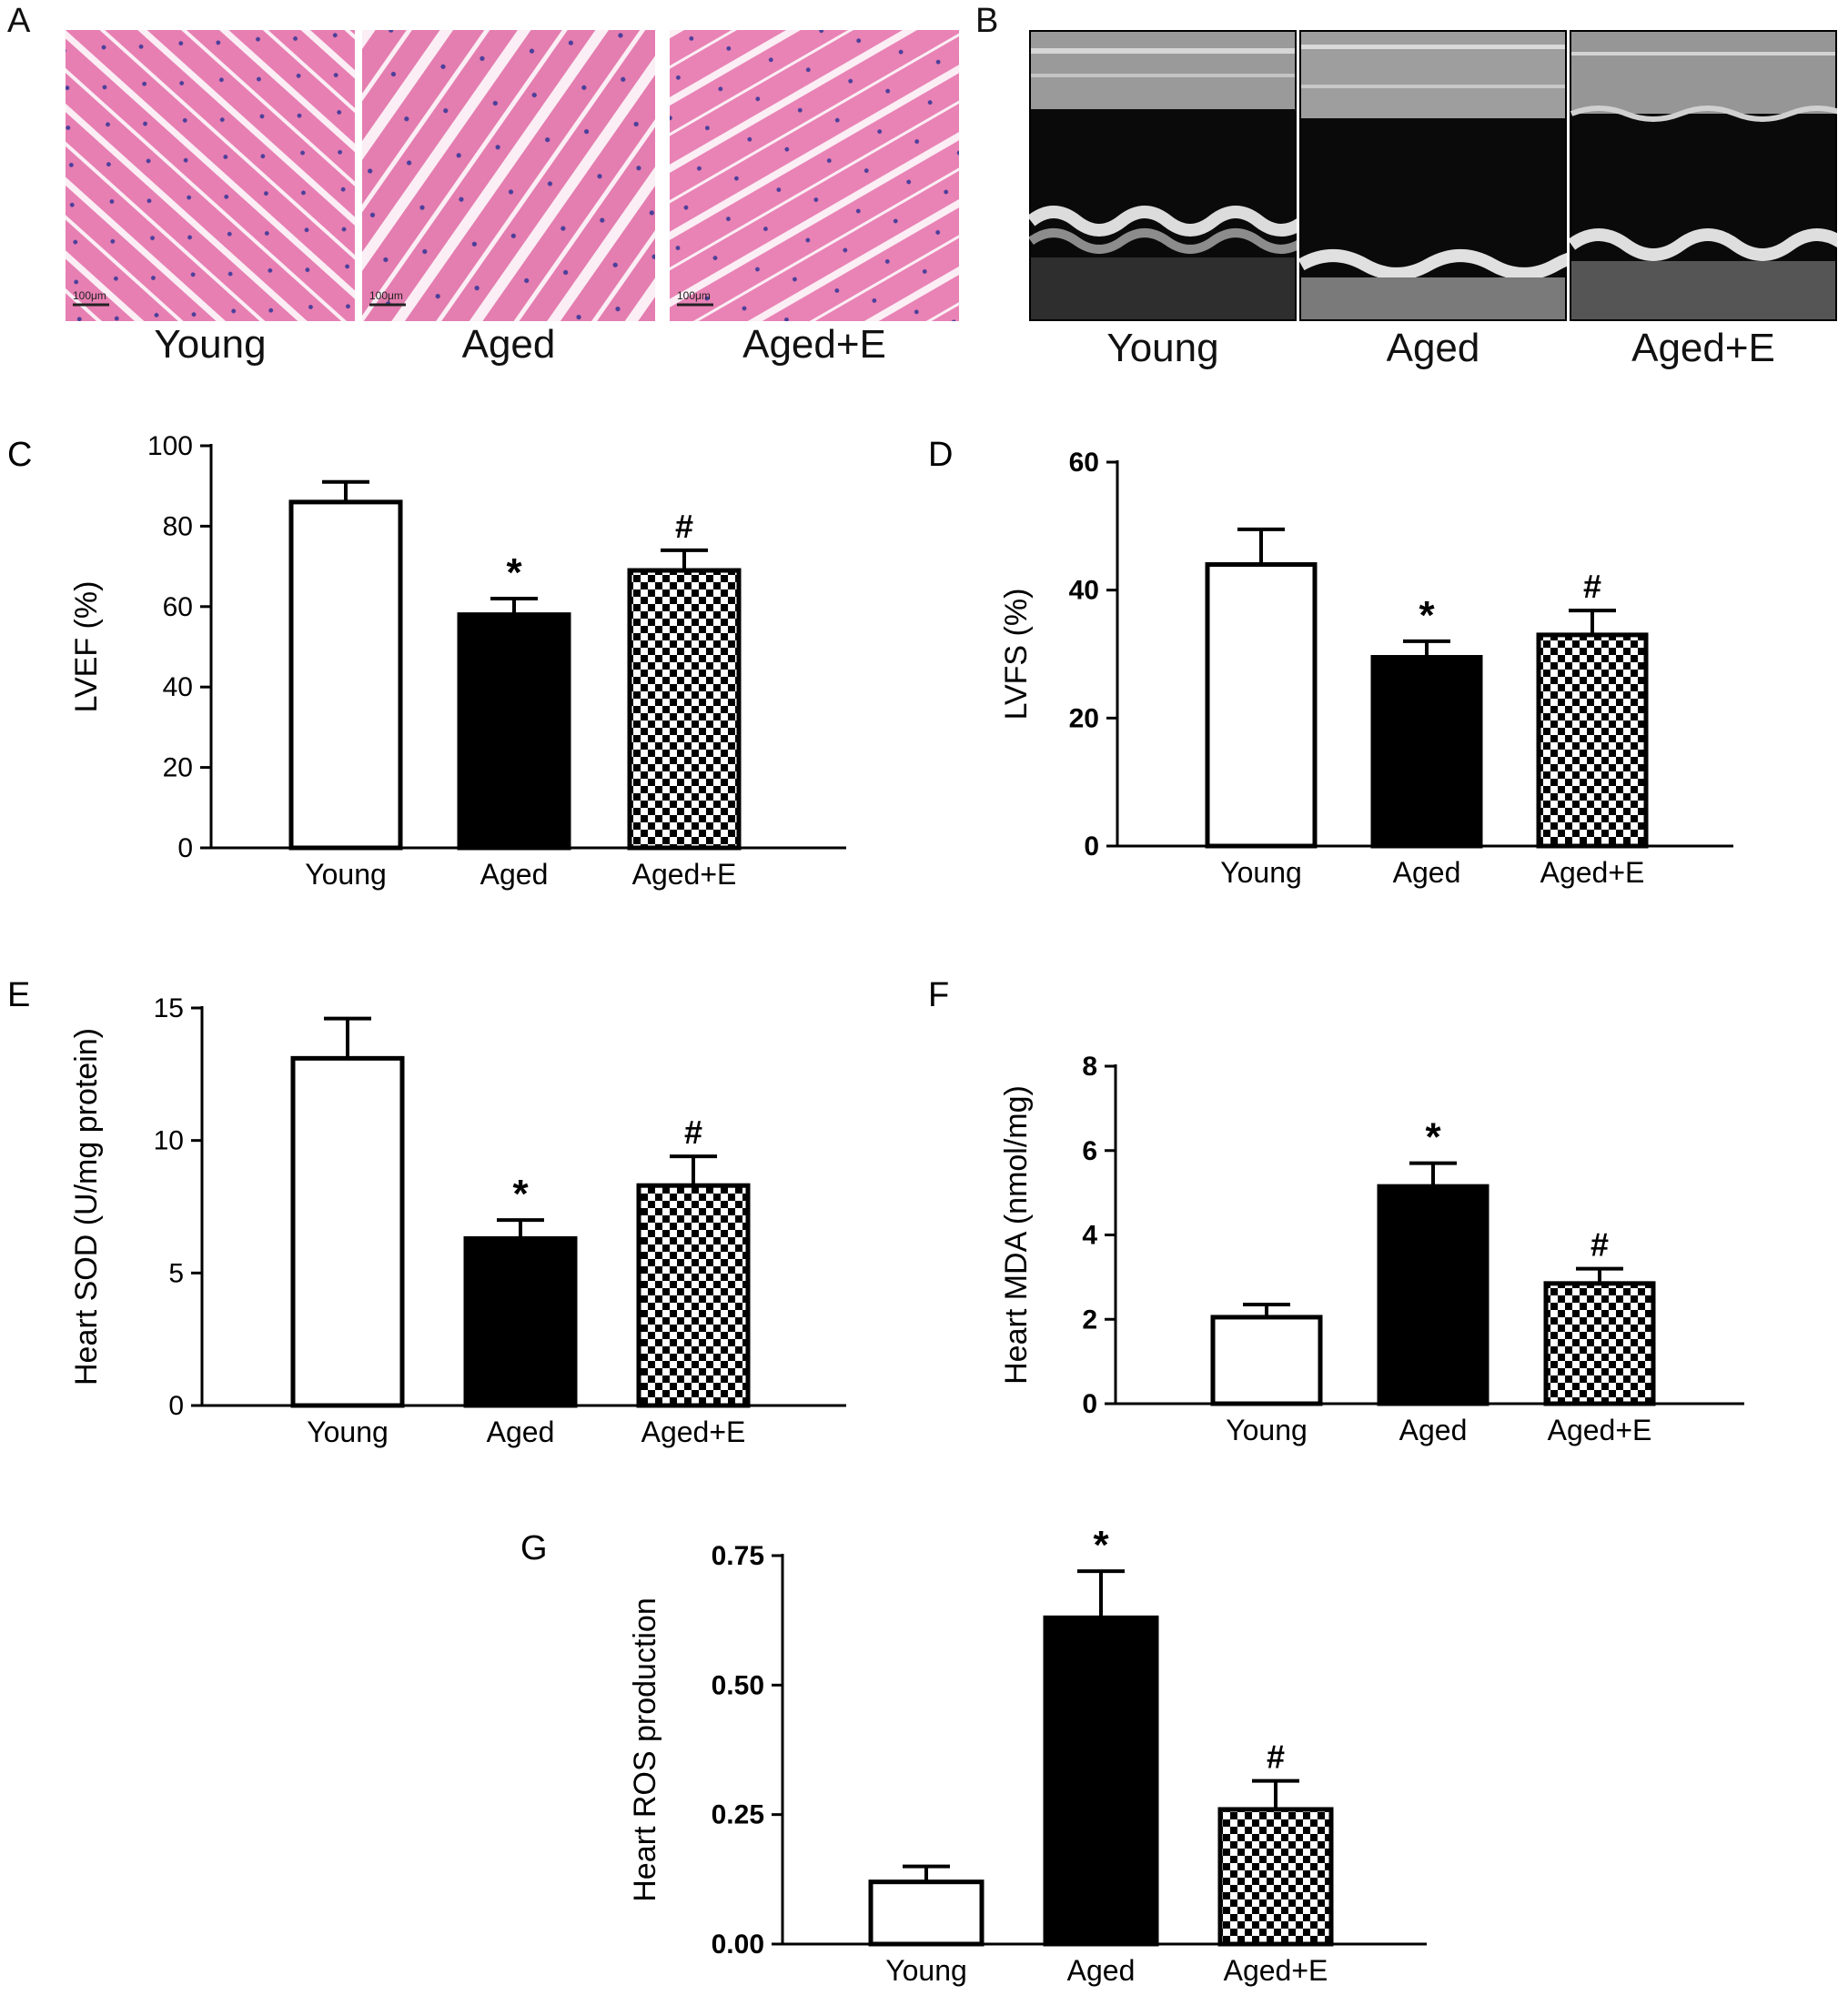  Describe the element at coordinates (86, 647) in the screenshot. I see `y-axis-label-c: LVEF (%)` at that location.